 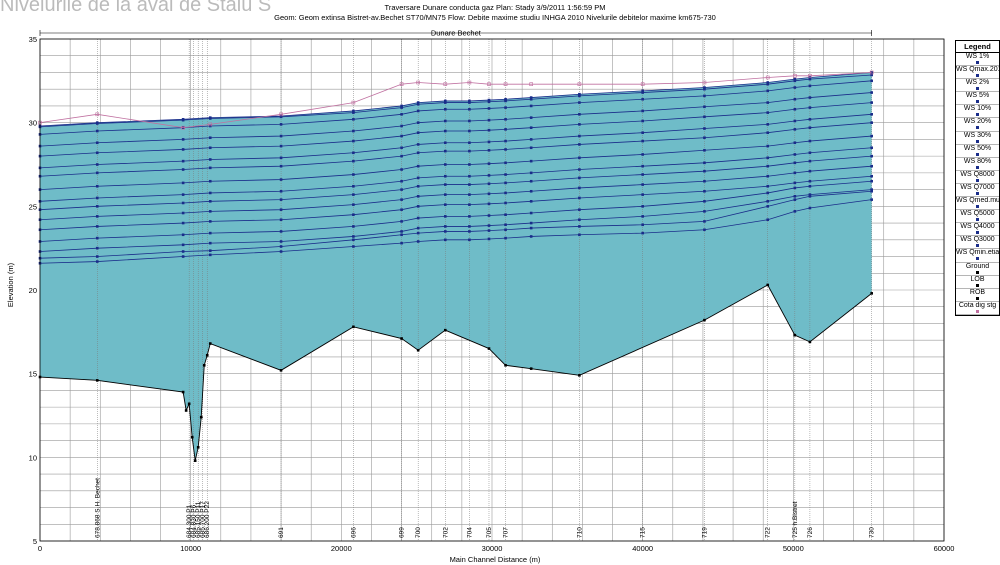 What do you see at coordinates (704, 532) in the screenshot?
I see `river-station-label: 719` at bounding box center [704, 532].